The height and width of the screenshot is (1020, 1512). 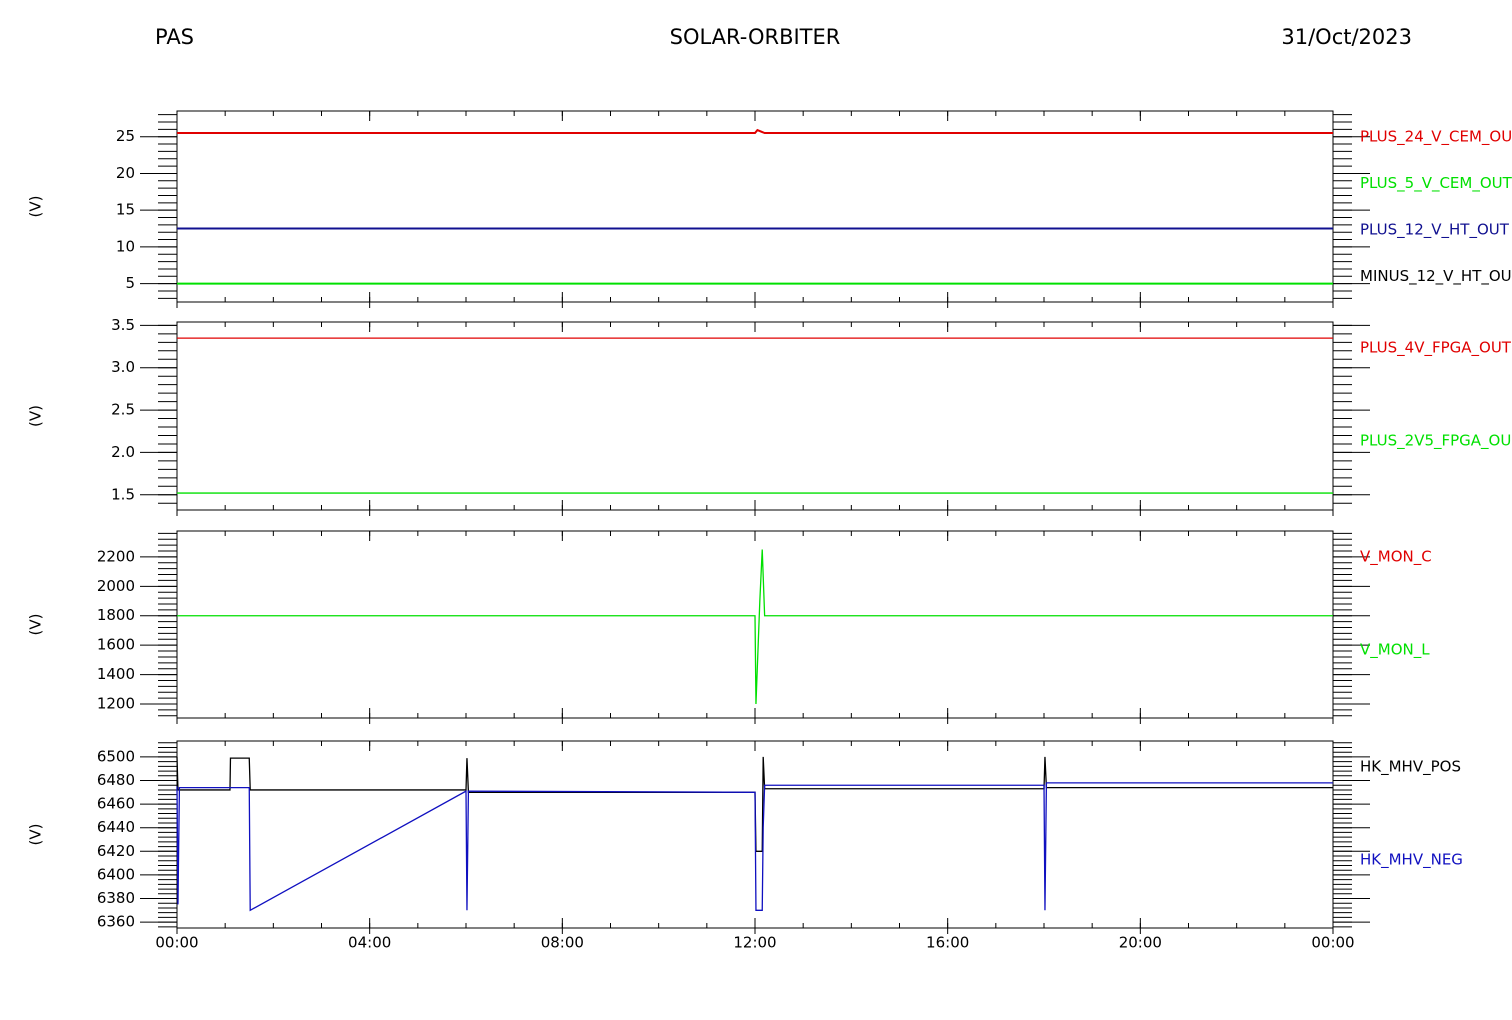 I want to click on y-tick-label: 1400, so click(x=116, y=674).